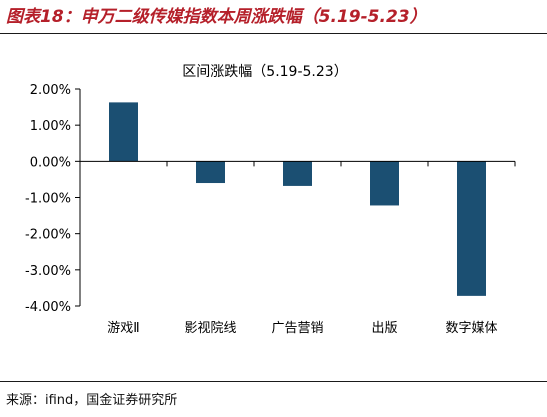 The image size is (547, 417). What do you see at coordinates (264, 72) in the screenshot?
I see `chart-title: 区间涨跌幅（5.19-5.23）` at bounding box center [264, 72].